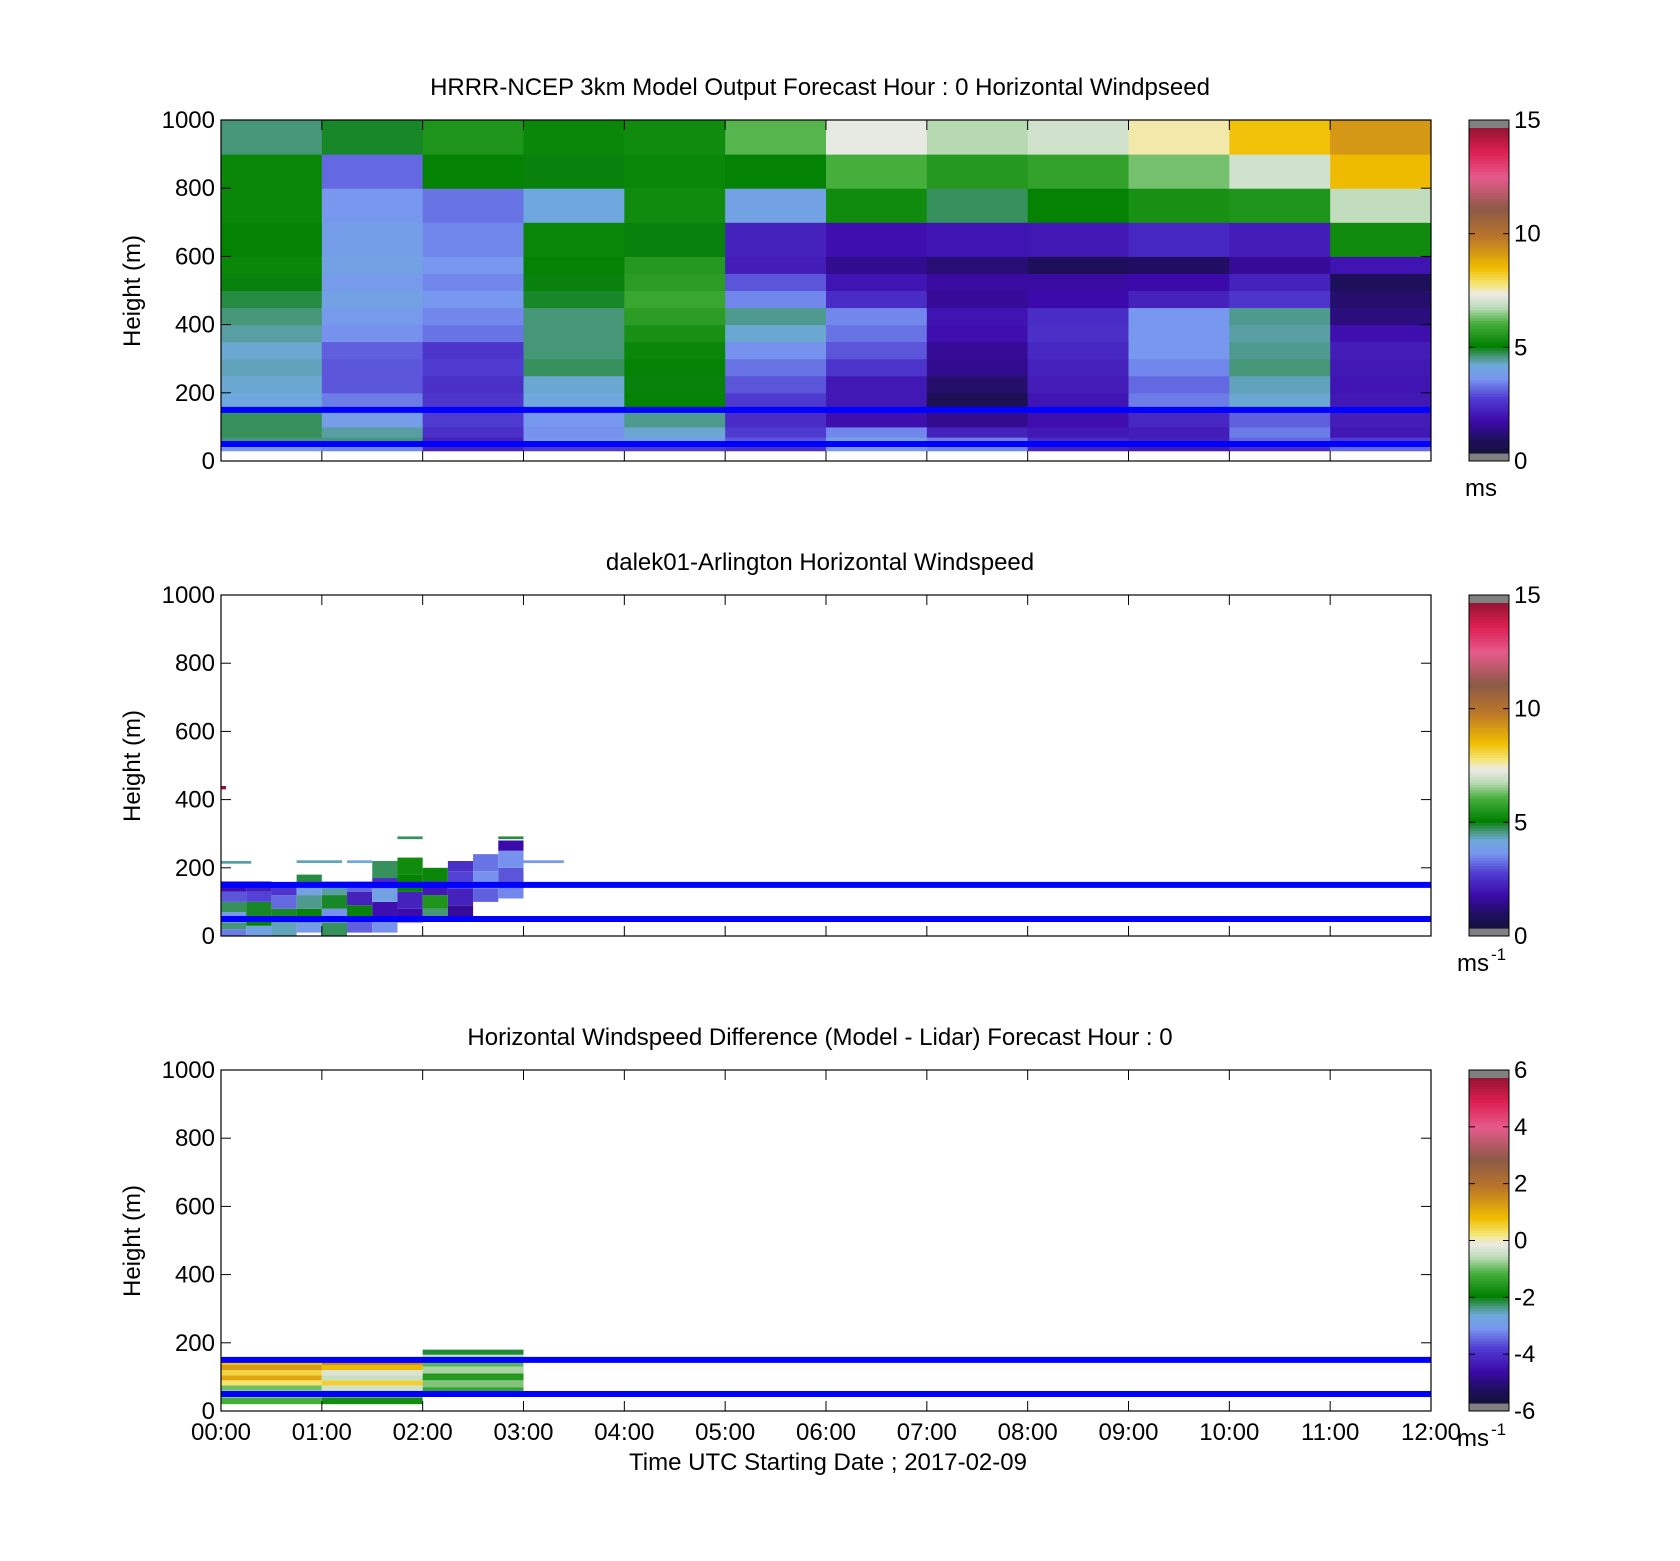  Describe the element at coordinates (1527, 709) in the screenshot. I see `colorbar-tick-label: 10` at that location.